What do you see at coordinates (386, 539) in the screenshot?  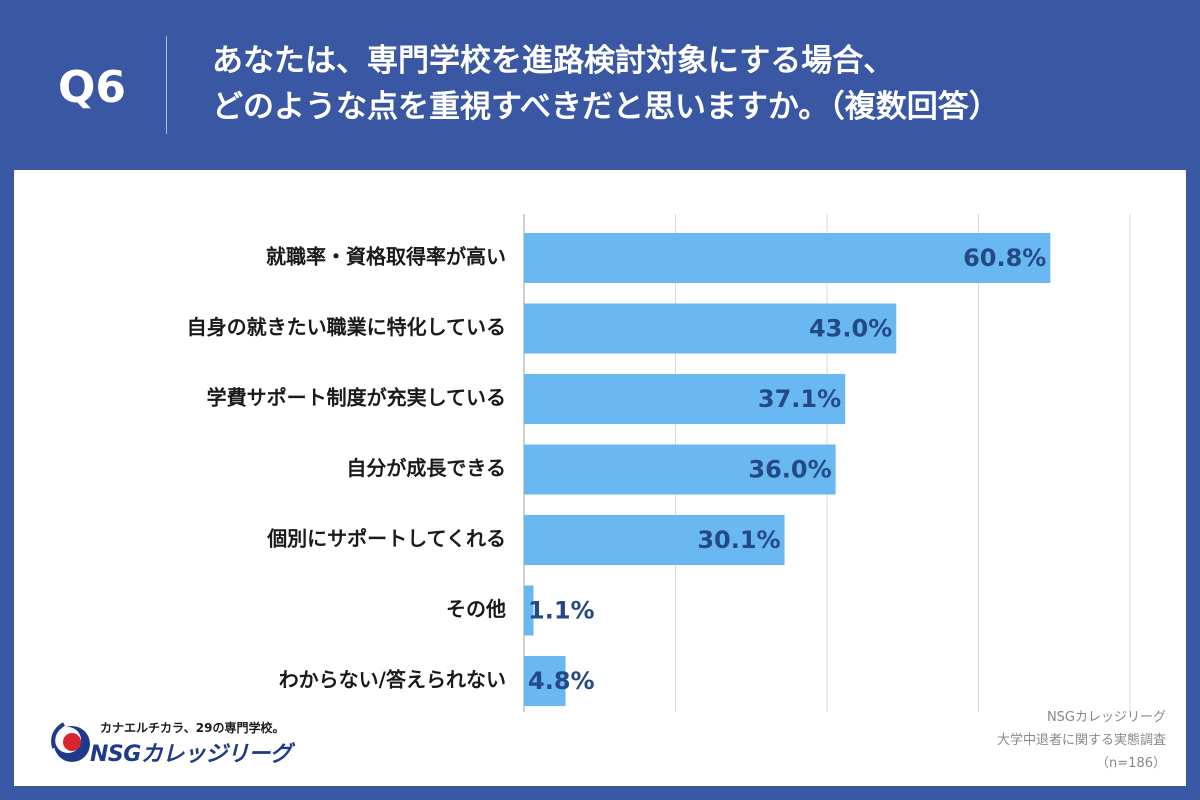 I see `category-label: 個別にサポートしてくれる` at bounding box center [386, 539].